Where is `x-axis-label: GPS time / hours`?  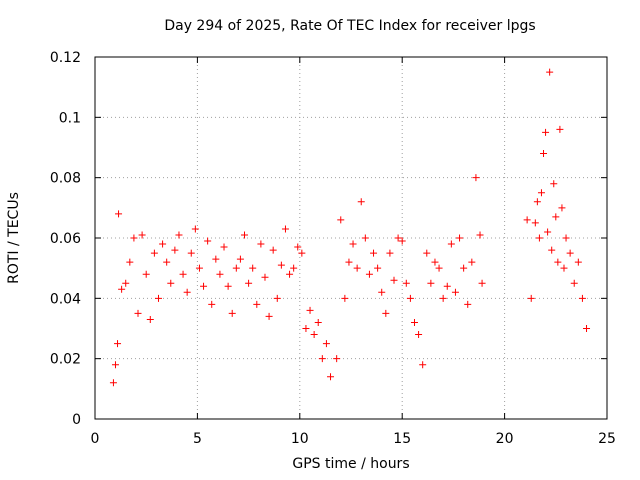
x-axis-label: GPS time / hours is located at coordinates (351, 464).